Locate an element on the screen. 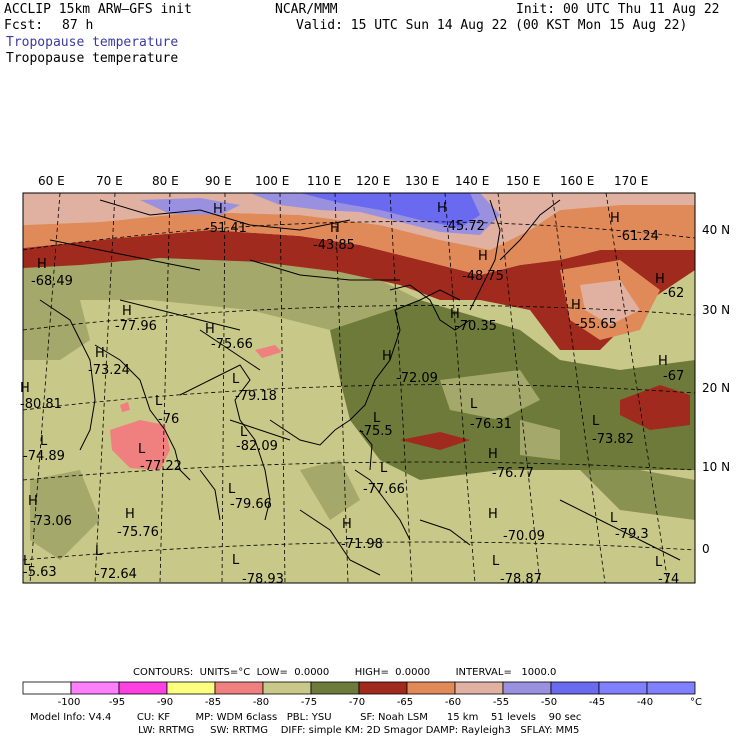 Image resolution: width=740 pixels, height=740 pixels. extremum-value: -70.35 is located at coordinates (476, 326).